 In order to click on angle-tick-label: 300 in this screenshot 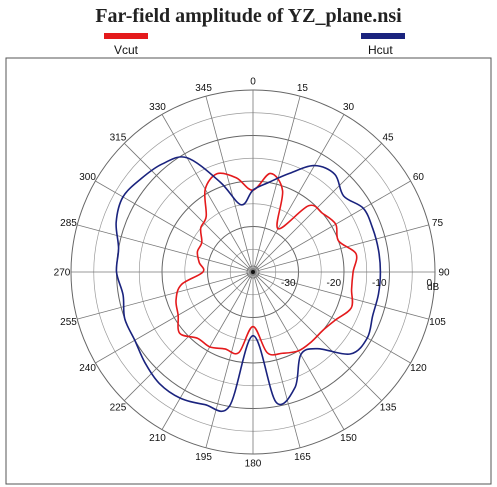, I will do `click(87, 177)`.